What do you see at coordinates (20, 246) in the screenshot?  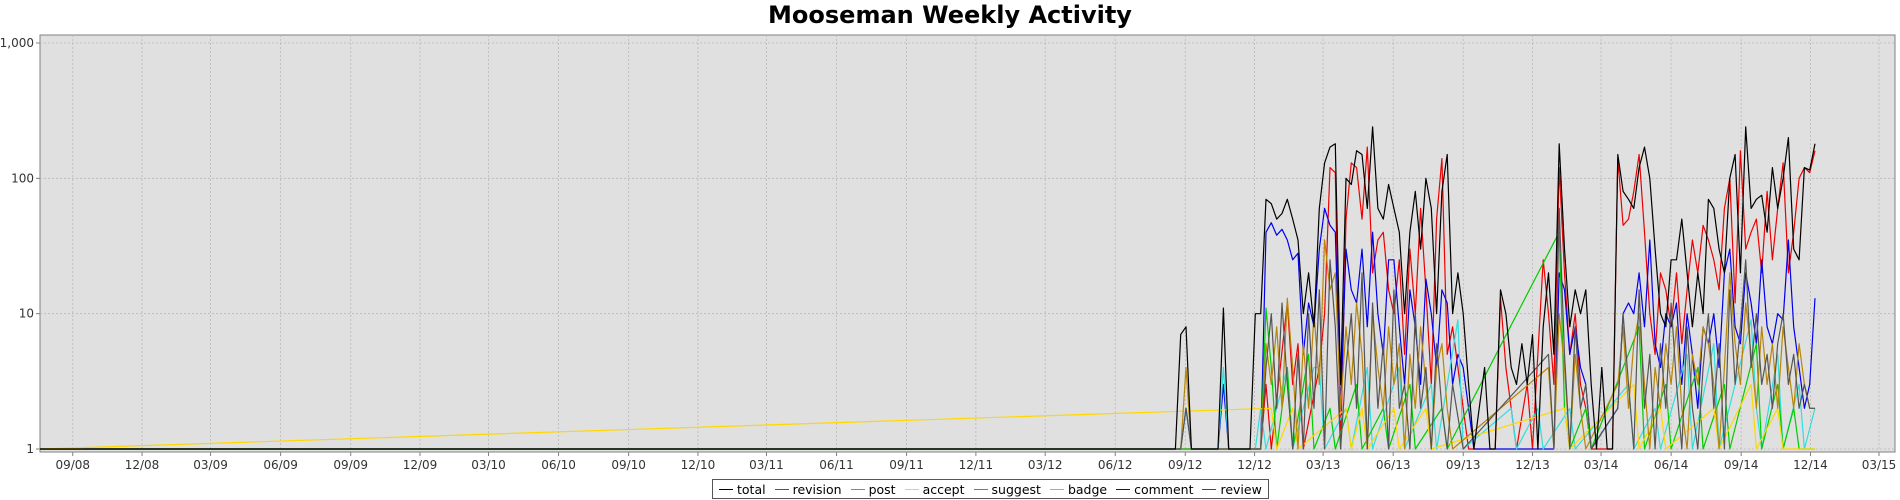 I see `y-axis: 1 10 100 1,000` at bounding box center [20, 246].